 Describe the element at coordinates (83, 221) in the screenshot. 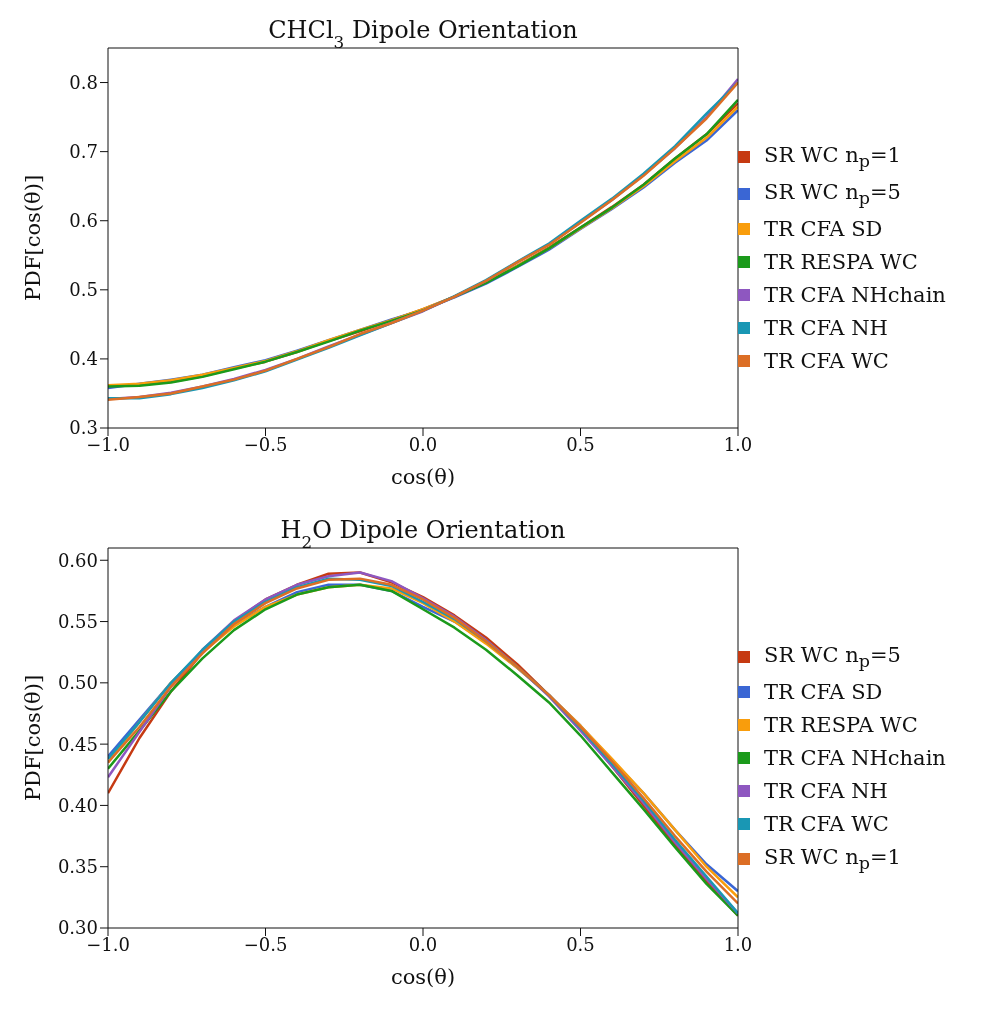

I see `y-tick-label: 0.6` at that location.